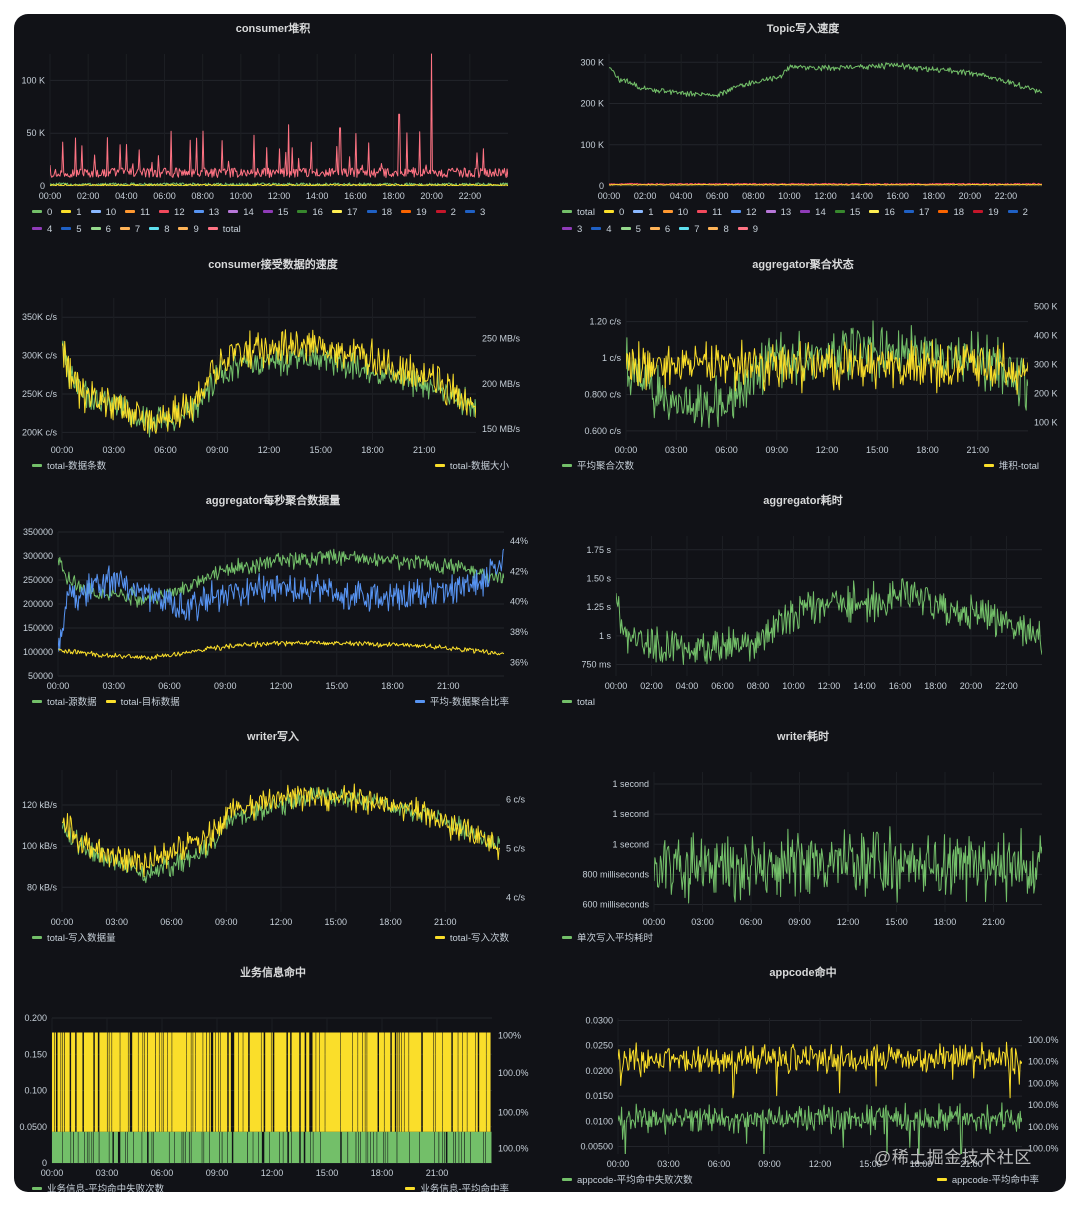 The image size is (1080, 1206). I want to click on y2-tick-label: 42%, so click(519, 571).